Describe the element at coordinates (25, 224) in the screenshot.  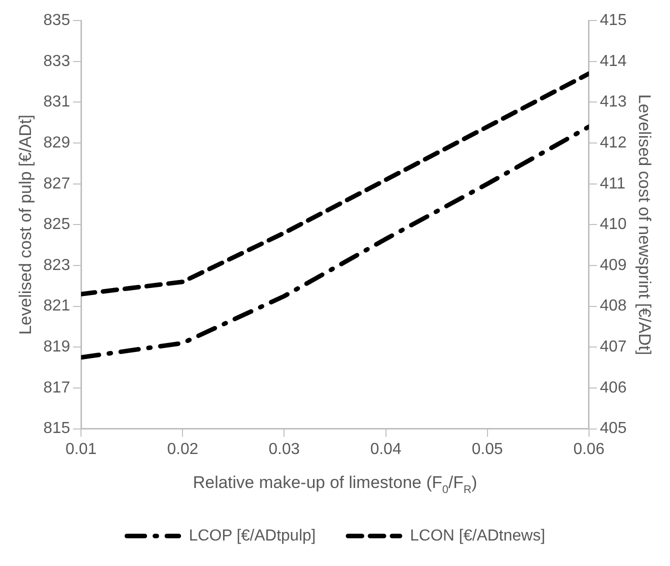
I see `y-axis-title: Levelised cost of pulp [€/ADt]` at that location.